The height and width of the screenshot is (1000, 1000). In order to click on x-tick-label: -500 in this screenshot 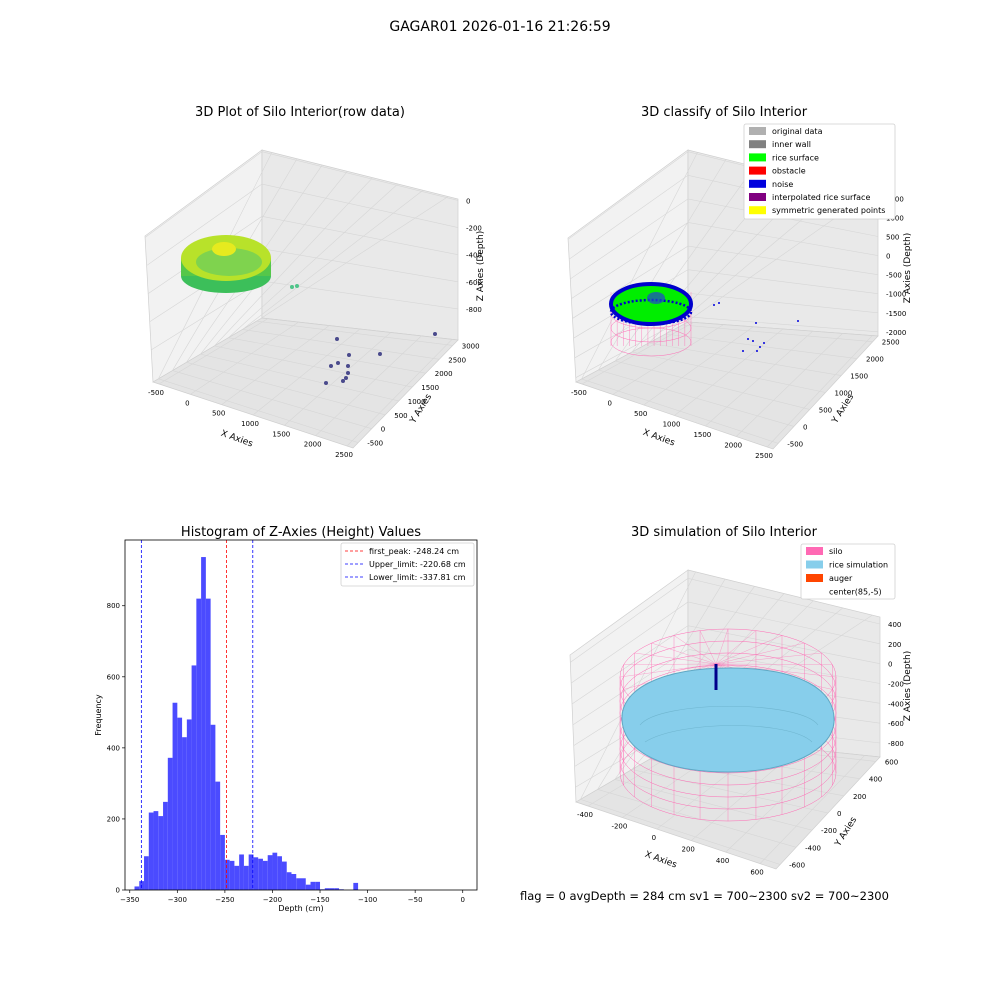, I will do `click(156, 393)`.